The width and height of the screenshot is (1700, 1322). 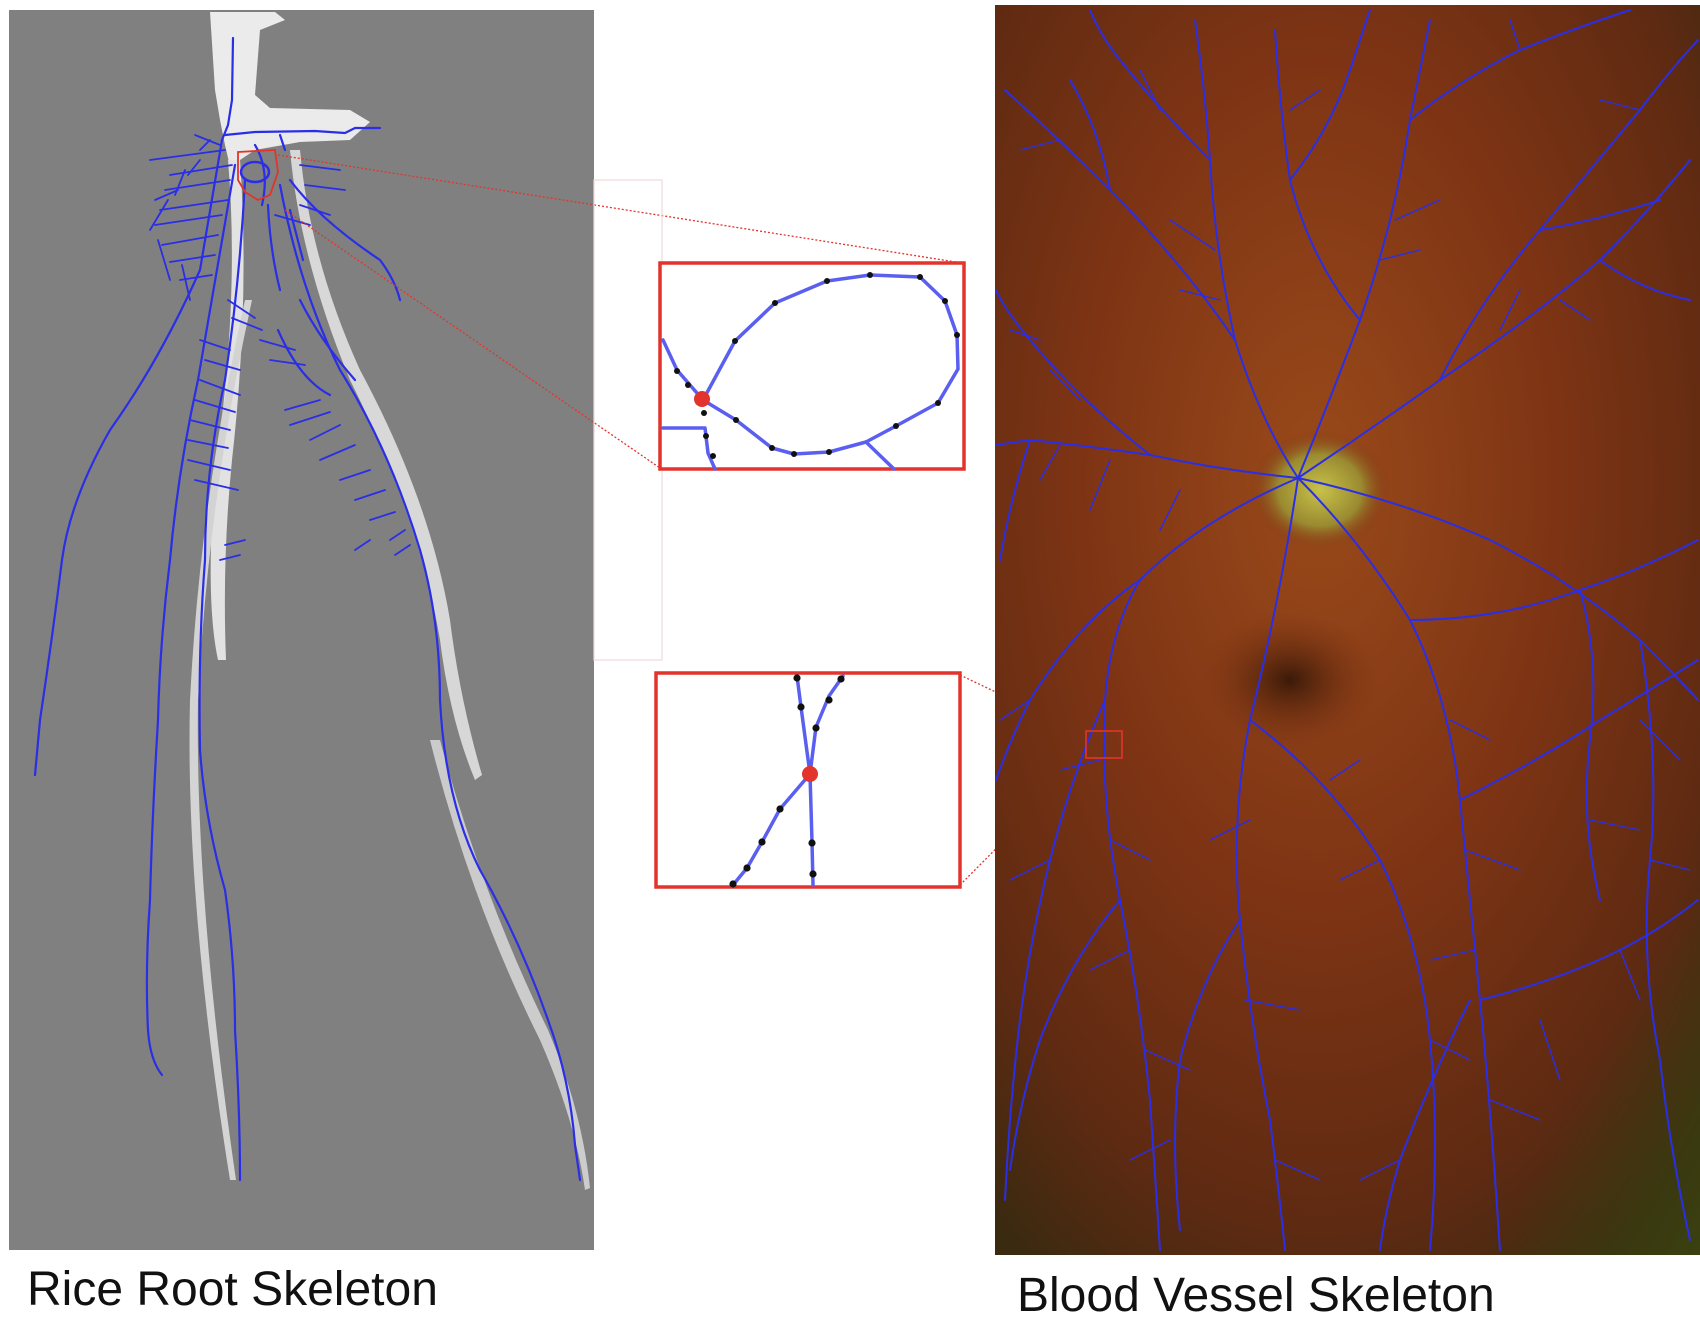 I want to click on bottom-inset-crossing-zoom, so click(x=808, y=780).